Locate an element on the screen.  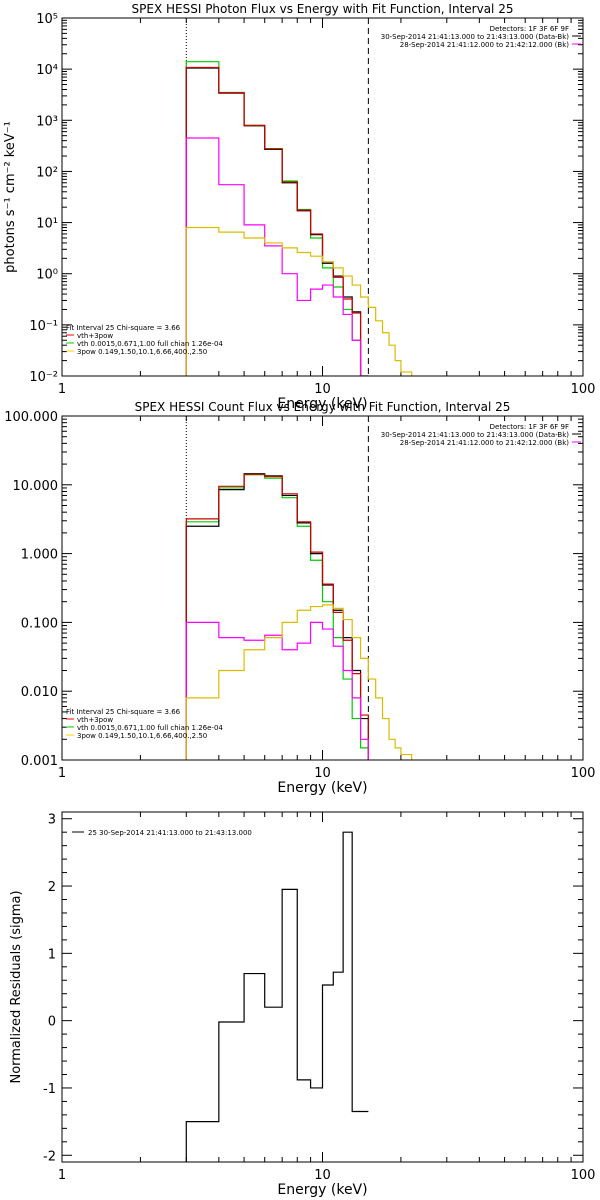
y-tick-label: 0.100 is located at coordinates (39, 623).